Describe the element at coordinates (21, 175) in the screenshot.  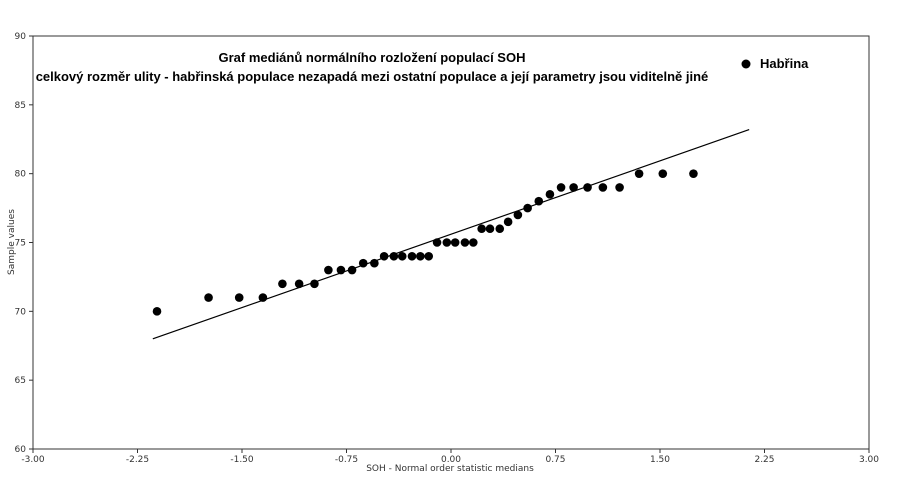
I see `y-tick-label: 80` at that location.